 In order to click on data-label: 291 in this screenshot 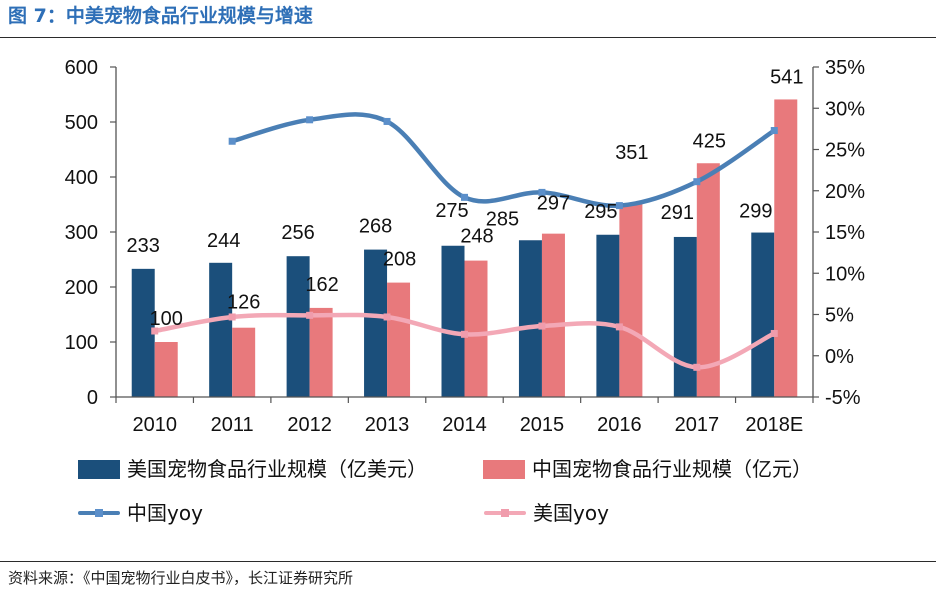, I will do `click(677, 213)`.